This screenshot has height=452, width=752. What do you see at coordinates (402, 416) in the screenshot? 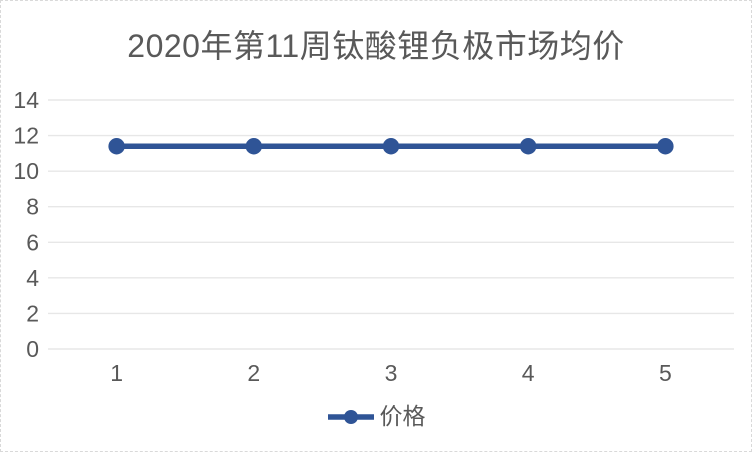
I see `legend-label: 价格` at bounding box center [402, 416].